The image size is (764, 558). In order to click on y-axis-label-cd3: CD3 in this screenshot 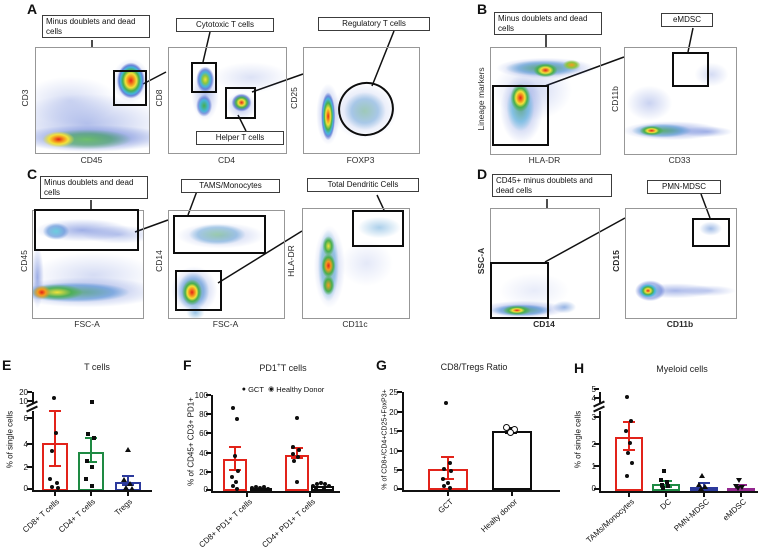, I will do `click(25, 98)`.